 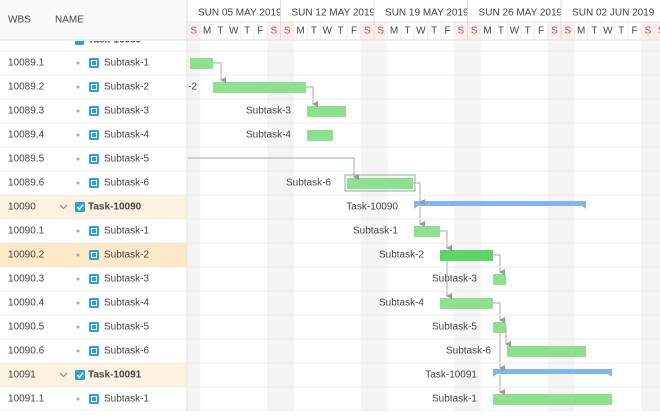 What do you see at coordinates (240, 13) in the screenshot?
I see `week-label: SUN 05 MAY 2019` at bounding box center [240, 13].